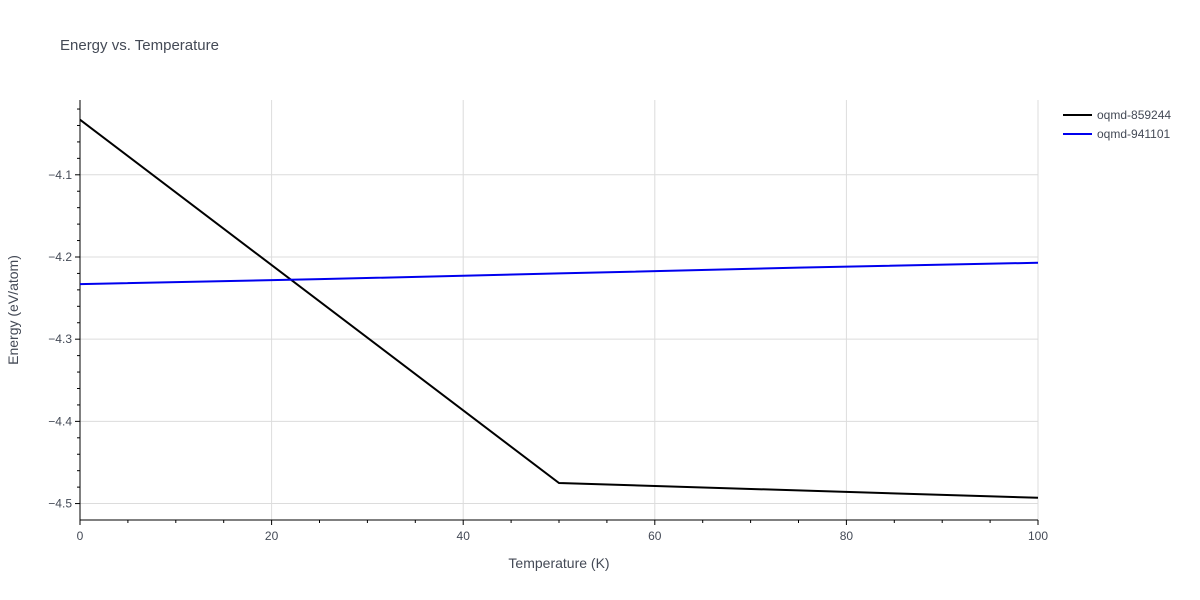 This screenshot has height=600, width=1200. What do you see at coordinates (464, 536) in the screenshot?
I see `x-tick-label: 40` at bounding box center [464, 536].